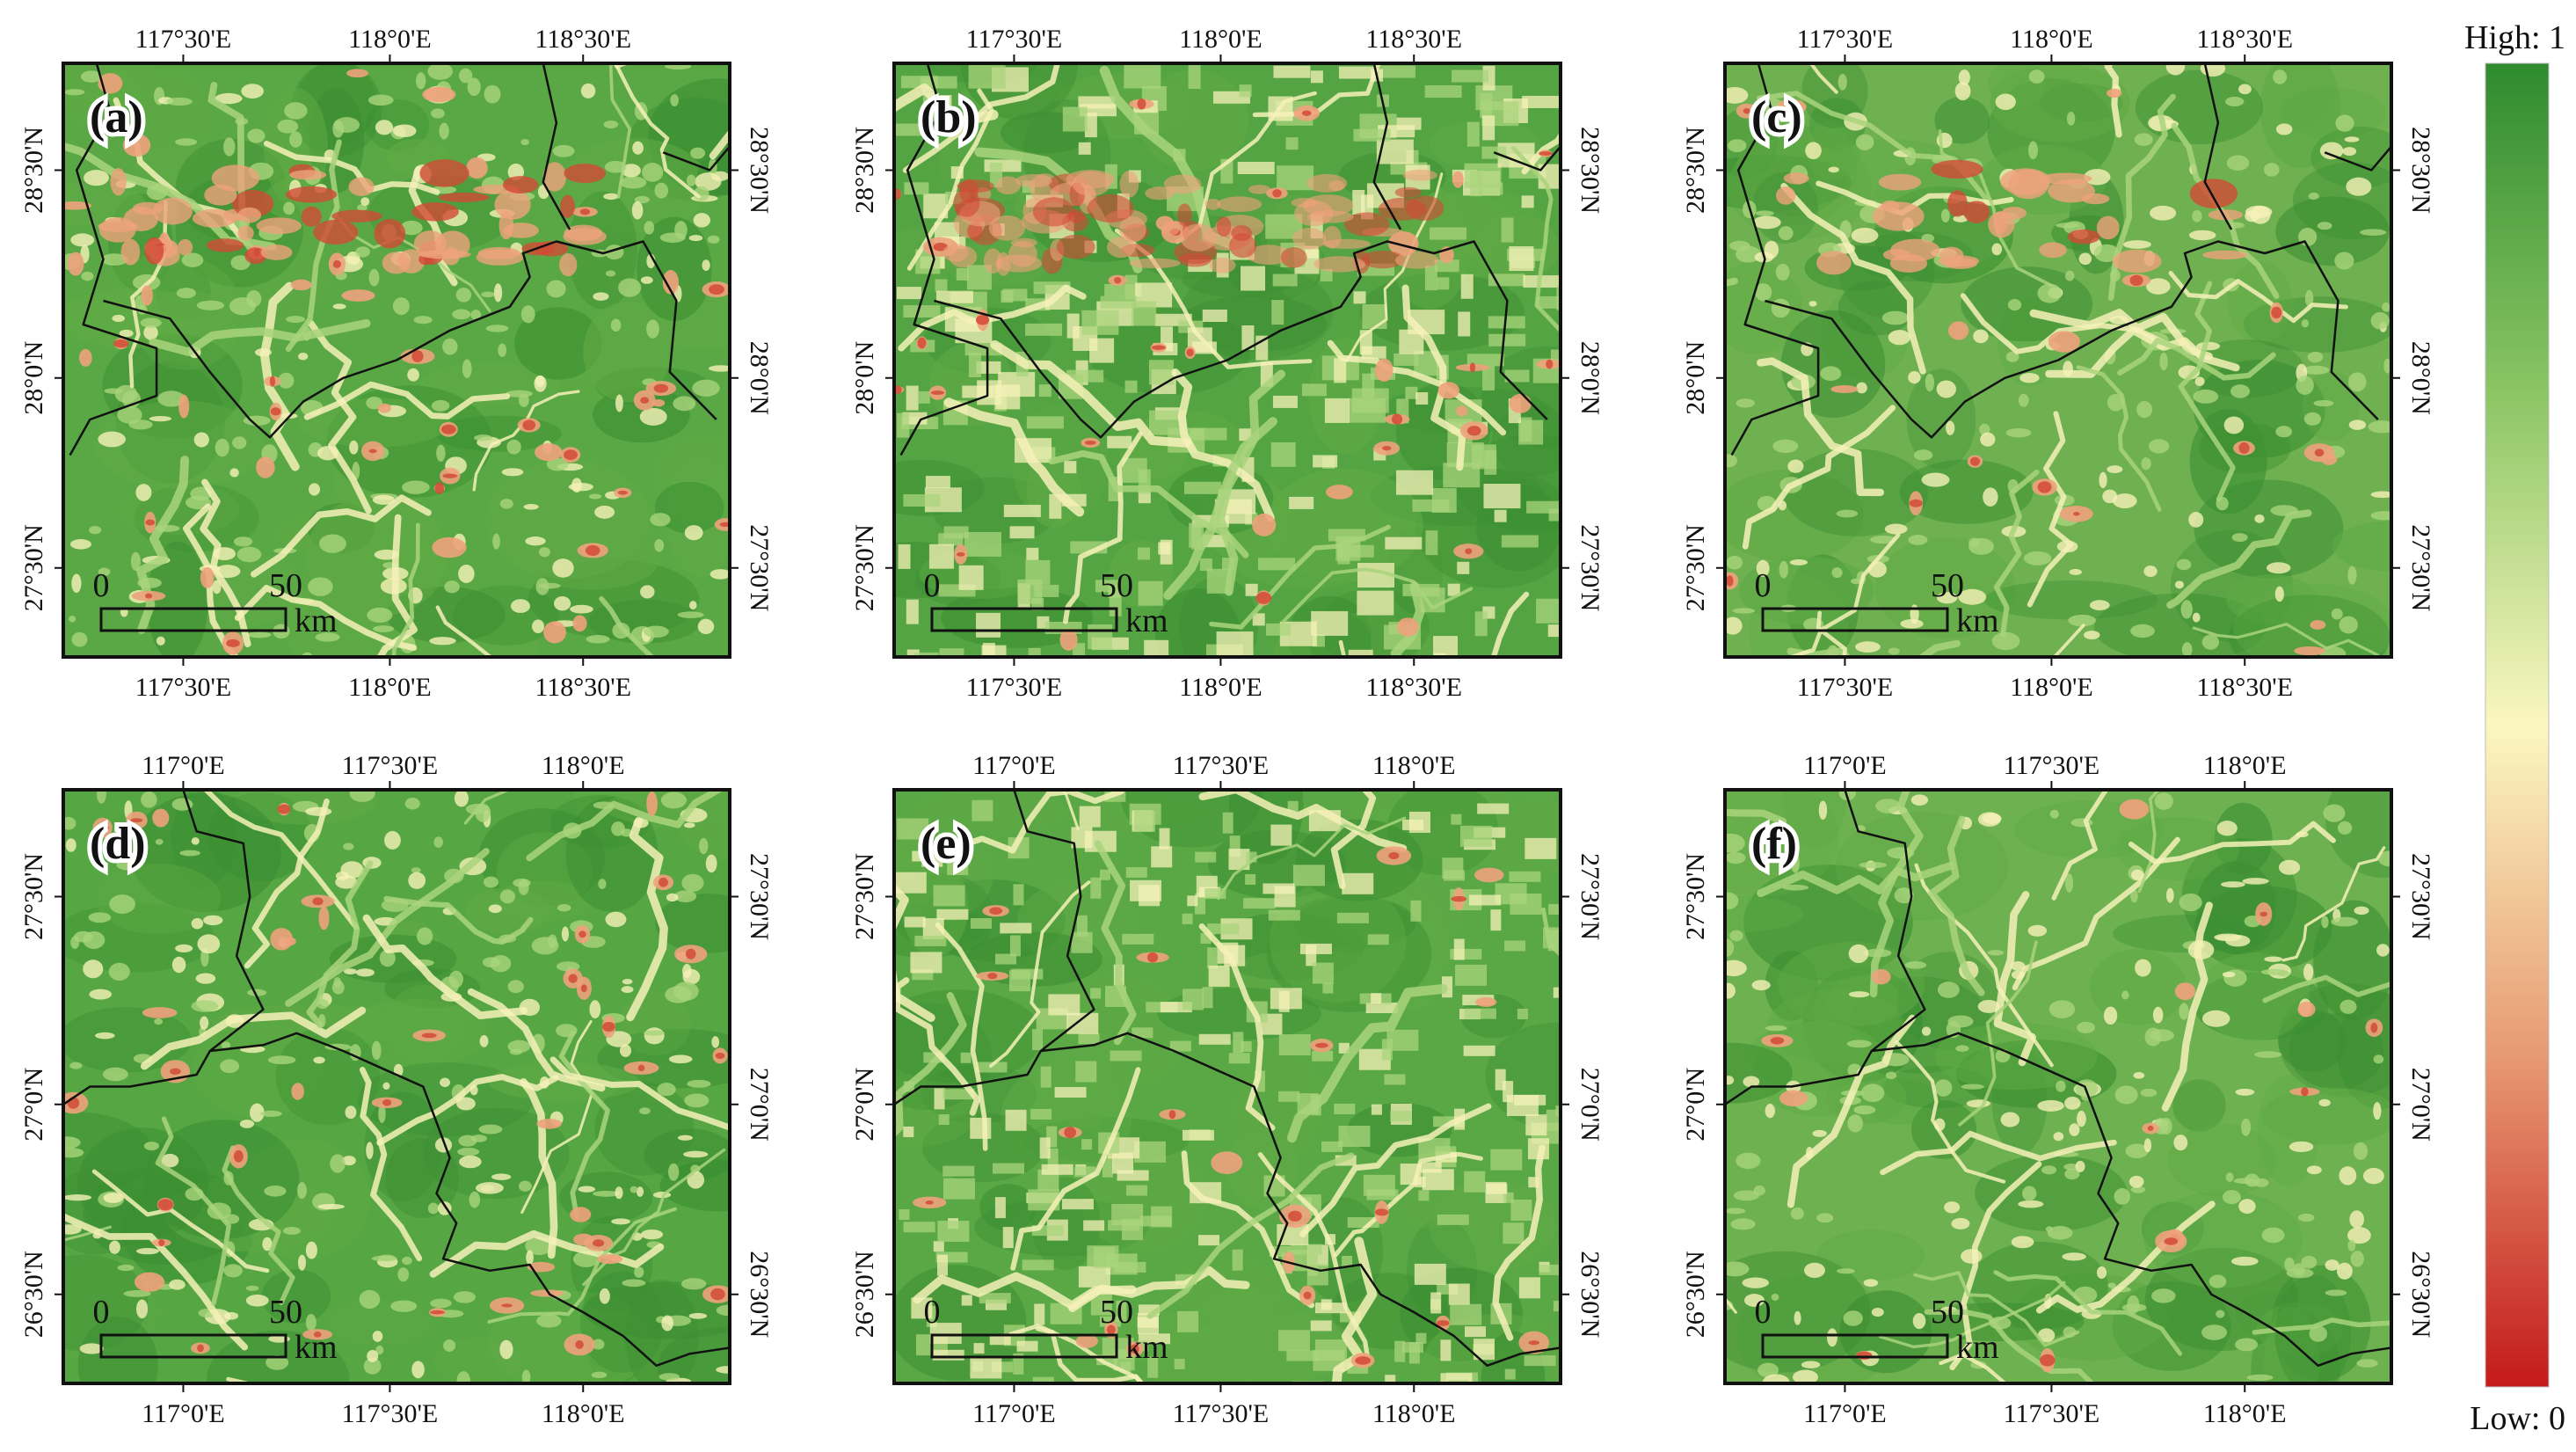 This screenshot has height=1452, width=2576. What do you see at coordinates (1695, 170) in the screenshot?
I see `lat-tick-left: 28°30'N` at bounding box center [1695, 170].